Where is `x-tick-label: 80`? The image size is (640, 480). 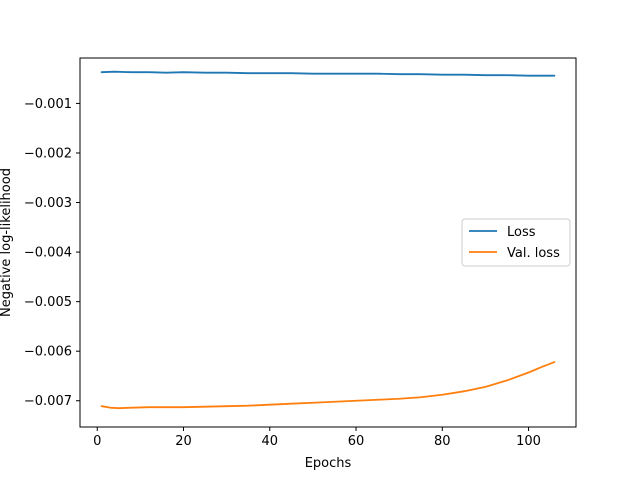 x-tick-label: 80 is located at coordinates (442, 441).